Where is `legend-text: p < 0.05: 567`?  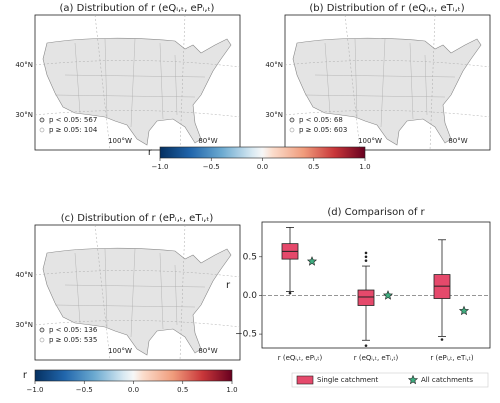 legend-text: p < 0.05: 567 is located at coordinates (73, 120).